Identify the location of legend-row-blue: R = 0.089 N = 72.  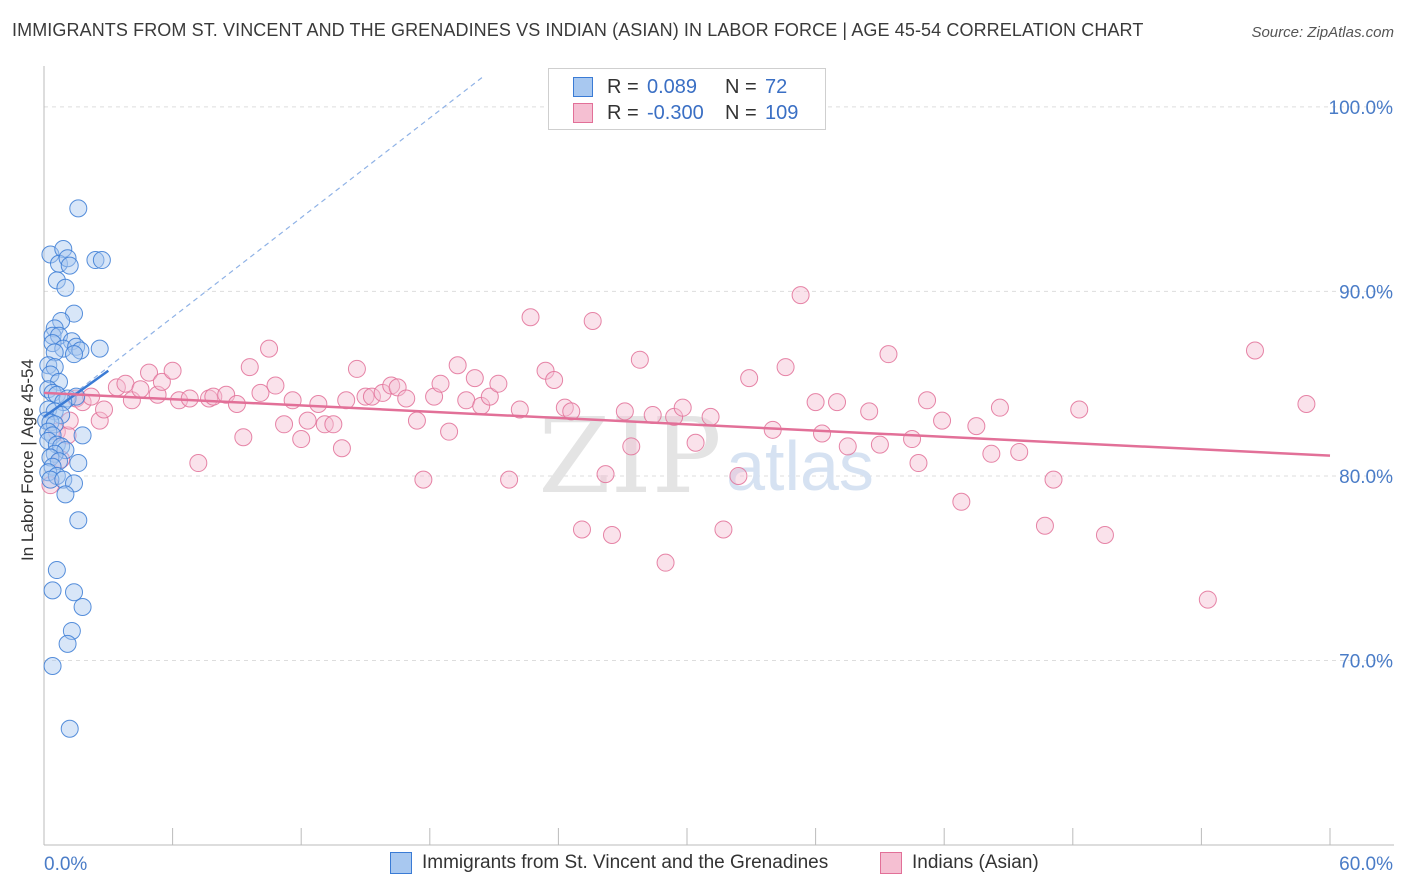
(689, 87).